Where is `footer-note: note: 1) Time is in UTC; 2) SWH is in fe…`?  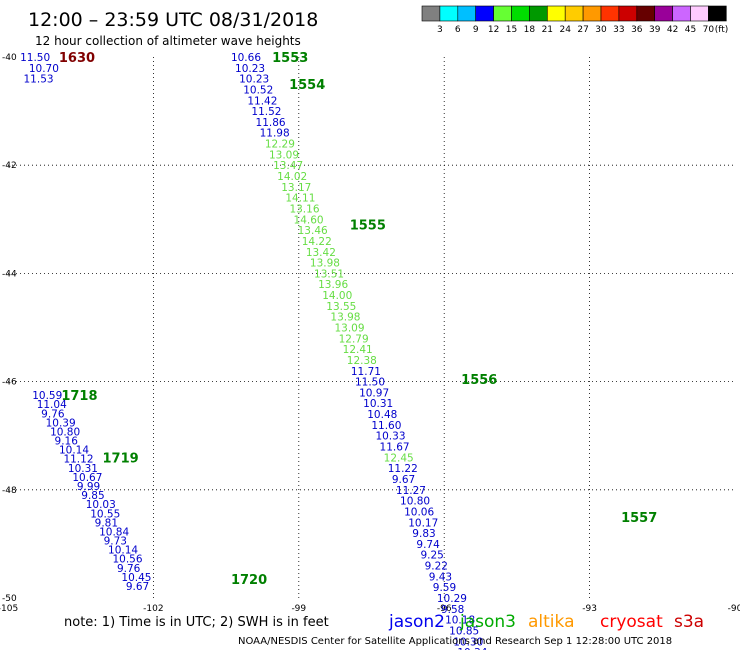
footer-note: note: 1) Time is in UTC; 2) SWH is in fe… is located at coordinates (196, 622).